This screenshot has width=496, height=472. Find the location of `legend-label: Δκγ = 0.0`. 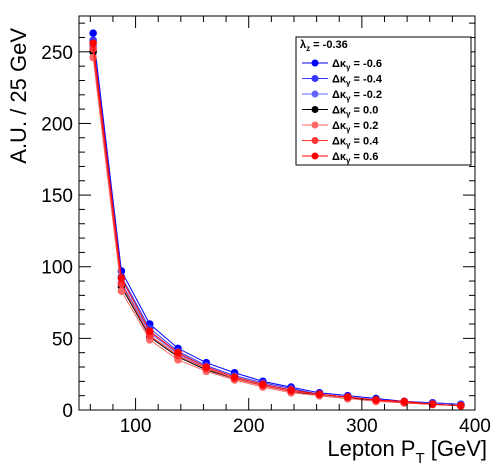

legend-label: Δκγ = 0.0 is located at coordinates (355, 112).